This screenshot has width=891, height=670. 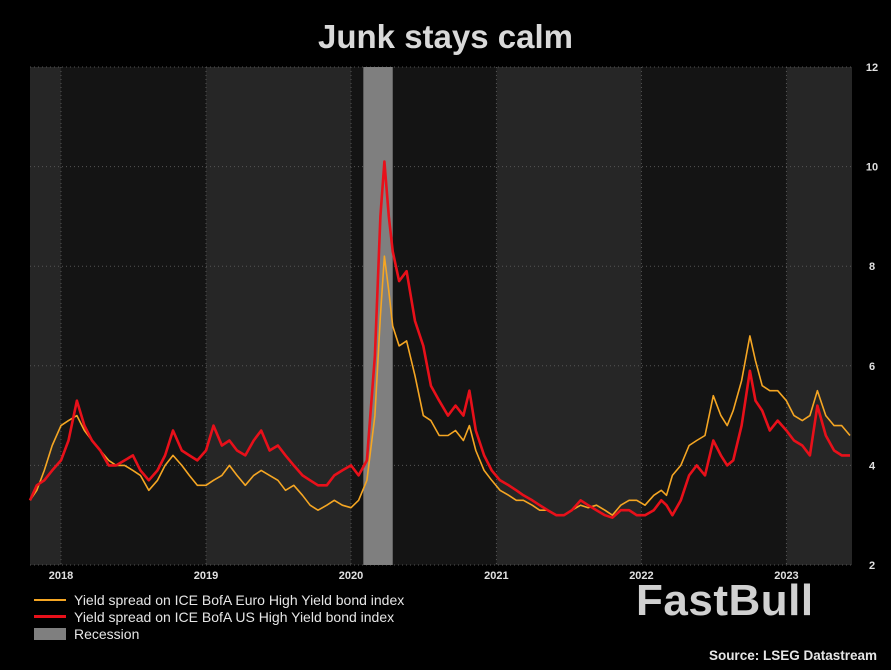 I want to click on x-tick-label: 2019, so click(x=206, y=576).